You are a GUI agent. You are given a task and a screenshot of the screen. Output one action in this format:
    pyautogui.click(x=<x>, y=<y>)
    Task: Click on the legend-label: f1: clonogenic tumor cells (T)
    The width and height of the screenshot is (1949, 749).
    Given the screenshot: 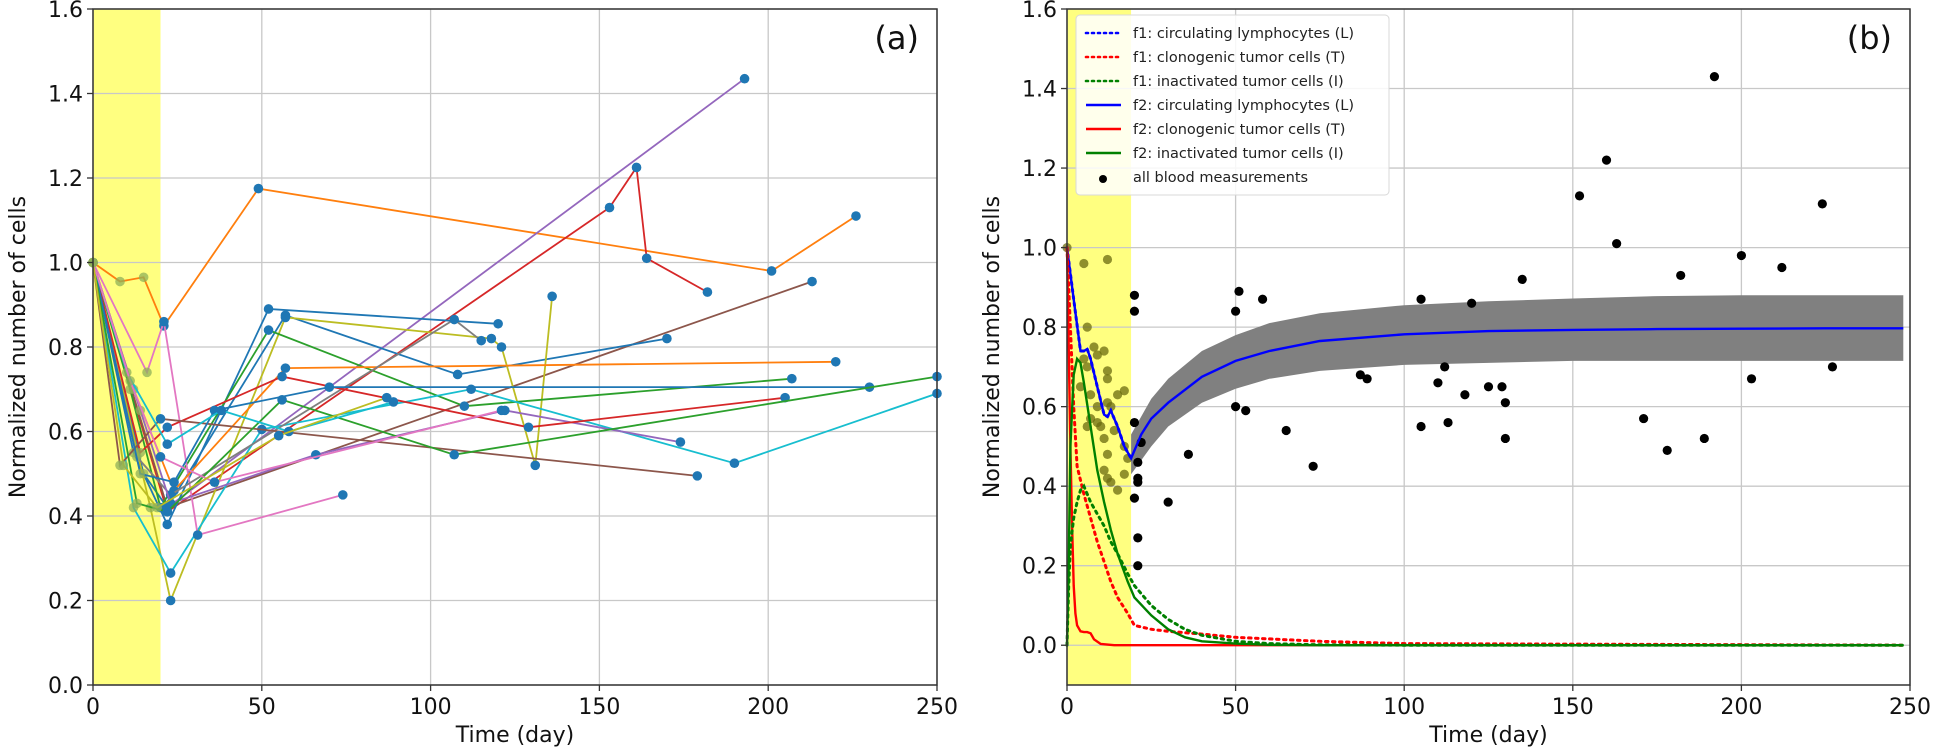 What is the action you would take?
    pyautogui.click(x=1239, y=58)
    